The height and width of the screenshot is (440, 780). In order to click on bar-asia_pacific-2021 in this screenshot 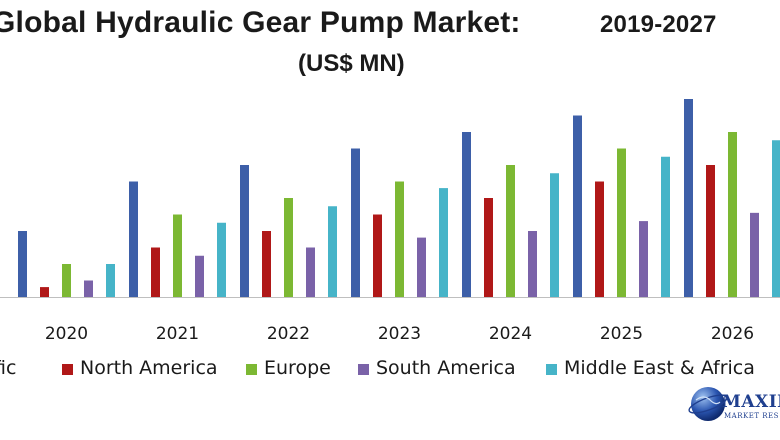, I will do `click(133, 239)`.